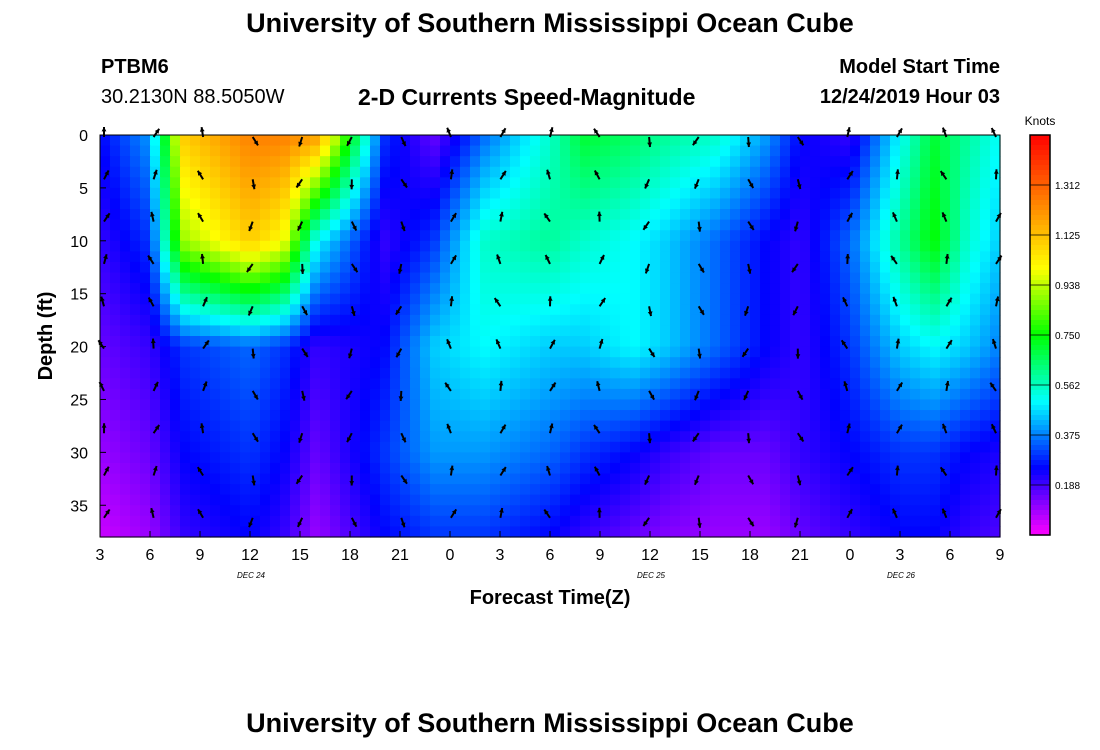  I want to click on model-start-label: Model Start Time, so click(919, 67).